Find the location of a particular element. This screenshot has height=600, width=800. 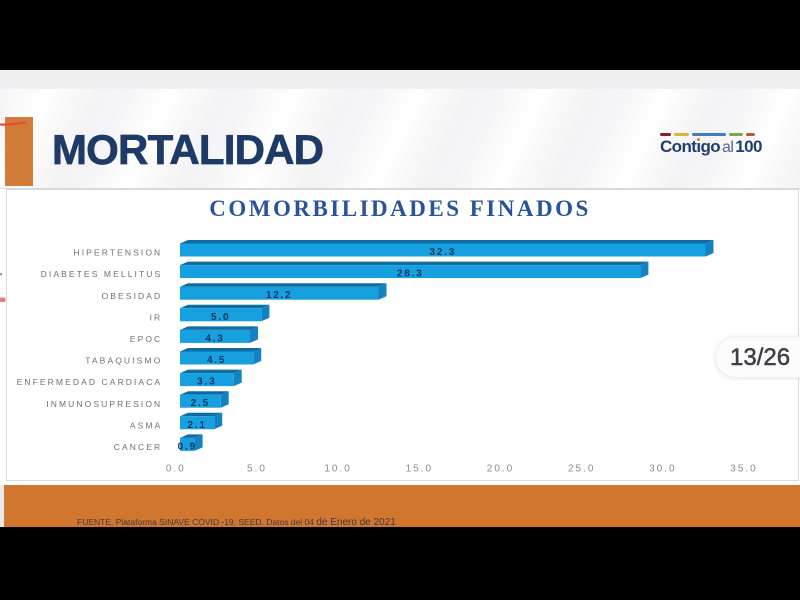

svg-text: CANCER is located at coordinates (138, 447).